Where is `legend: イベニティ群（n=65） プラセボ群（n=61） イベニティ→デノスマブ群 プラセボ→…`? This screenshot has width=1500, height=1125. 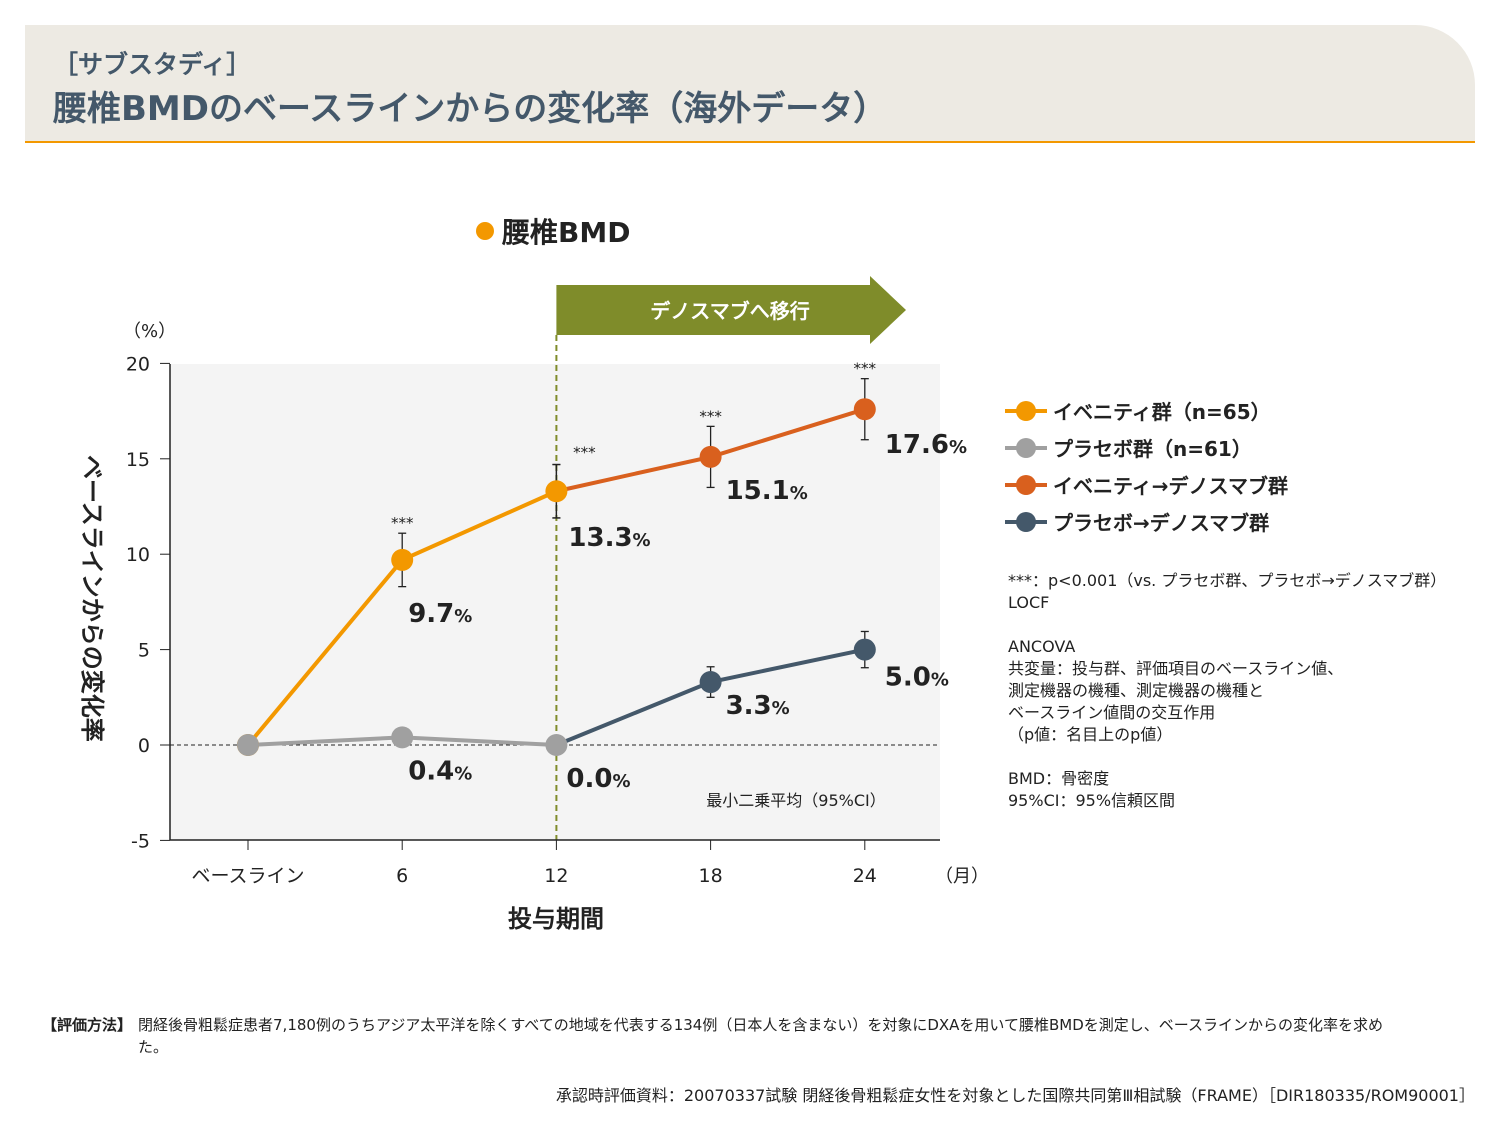 legend: イベニティ群（n=65） プラセボ群（n=61） イベニティ→デノスマブ群 プラセボ→… is located at coordinates (1146, 466).